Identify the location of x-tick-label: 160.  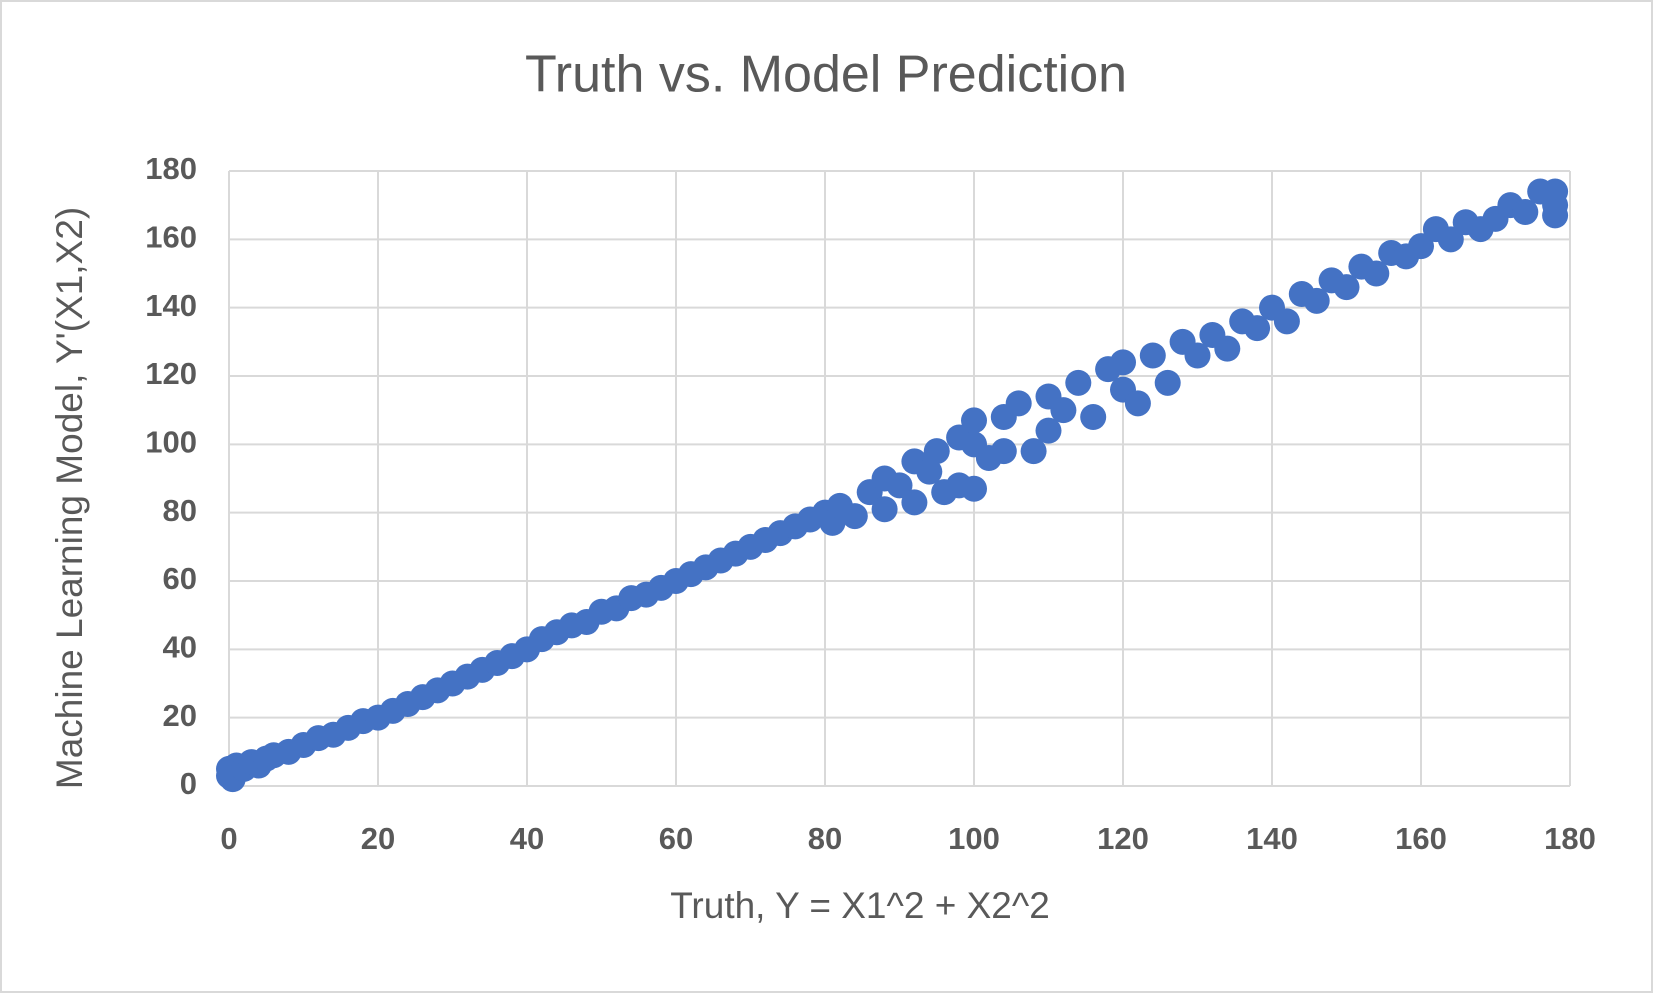
(1421, 838).